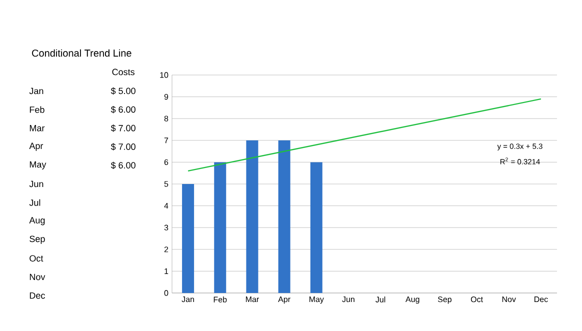  What do you see at coordinates (316, 300) in the screenshot?
I see `x-tick-label: May` at bounding box center [316, 300].